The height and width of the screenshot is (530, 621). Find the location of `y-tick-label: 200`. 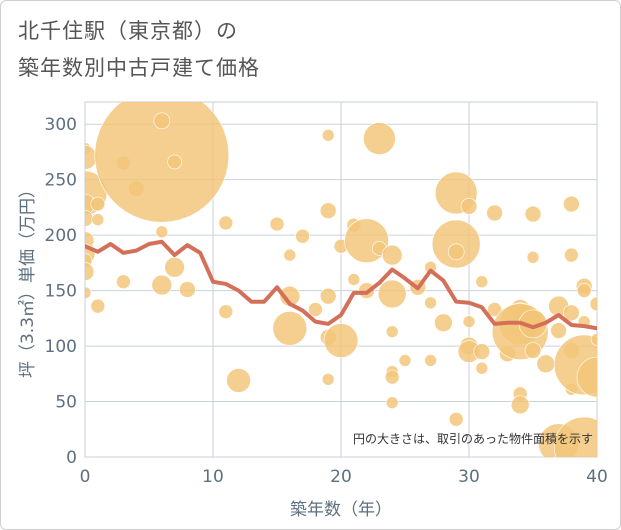

y-tick-label: 200 is located at coordinates (61, 236).